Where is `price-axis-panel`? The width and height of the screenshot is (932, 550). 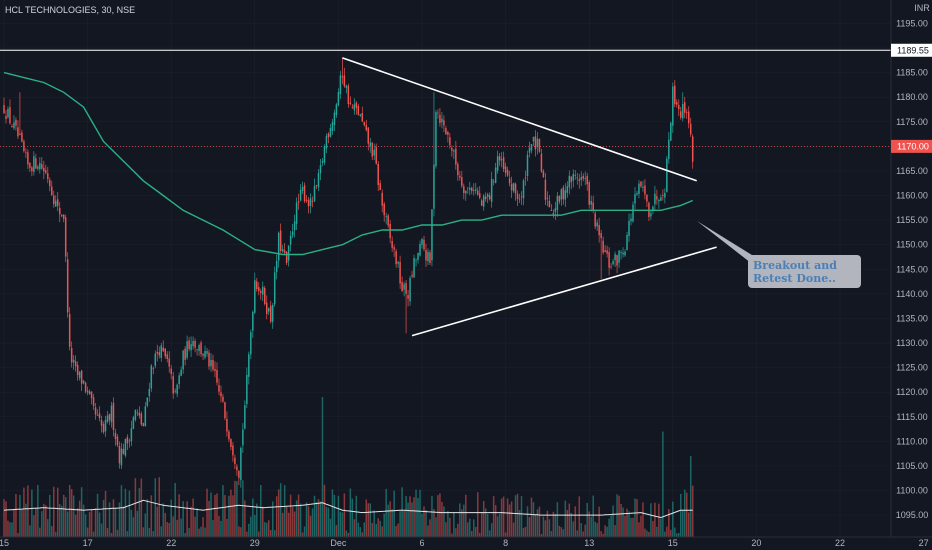 price-axis-panel is located at coordinates (911, 275).